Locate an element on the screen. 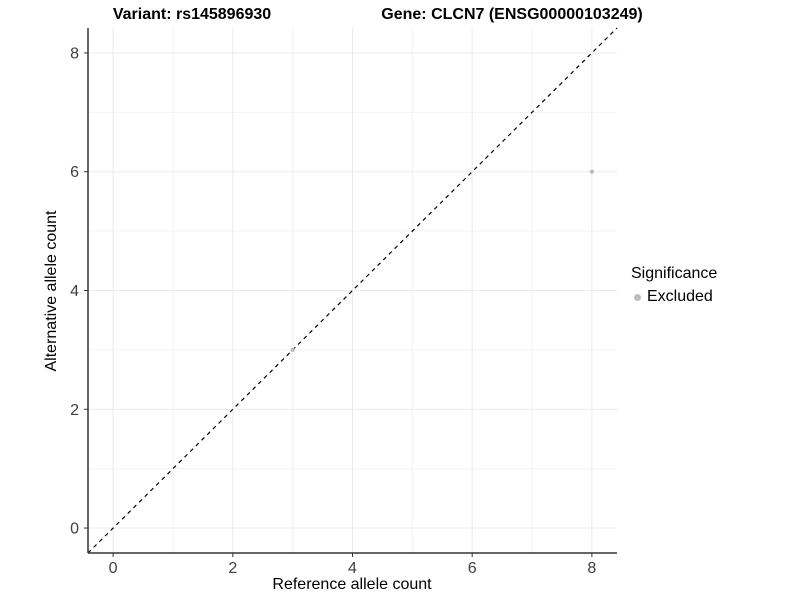 This screenshot has width=800, height=600. y-tick-label: 4 is located at coordinates (74, 291).